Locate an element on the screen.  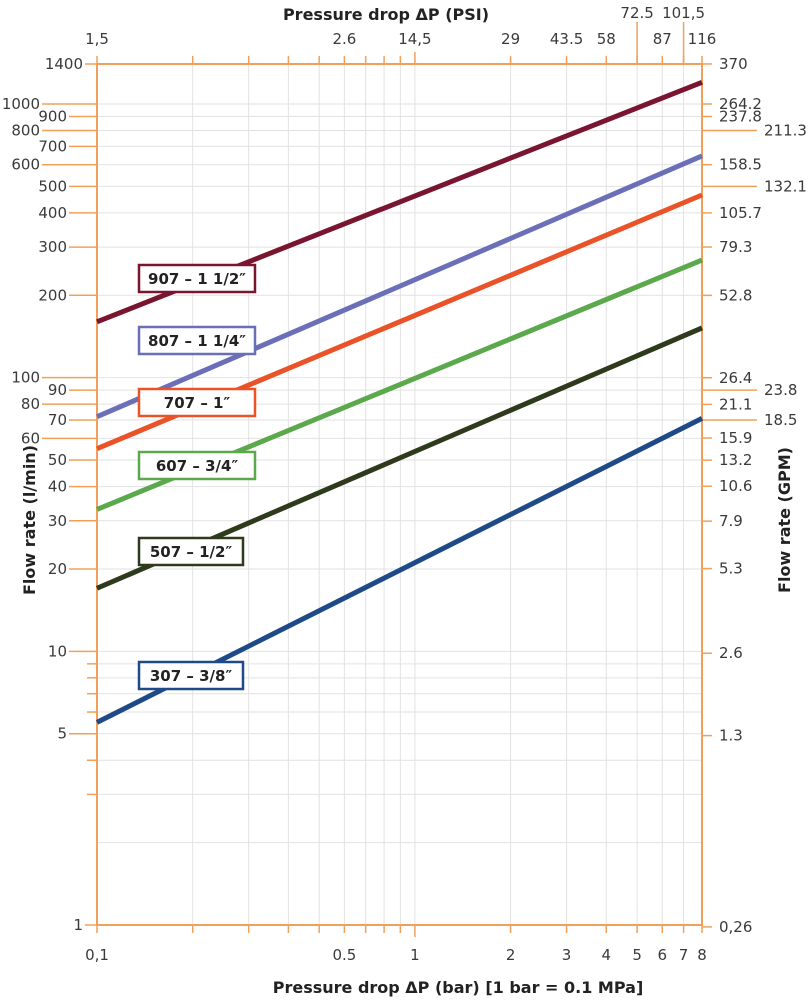
y2-axis-title: Flow rate (GPM) is located at coordinates (784, 520).